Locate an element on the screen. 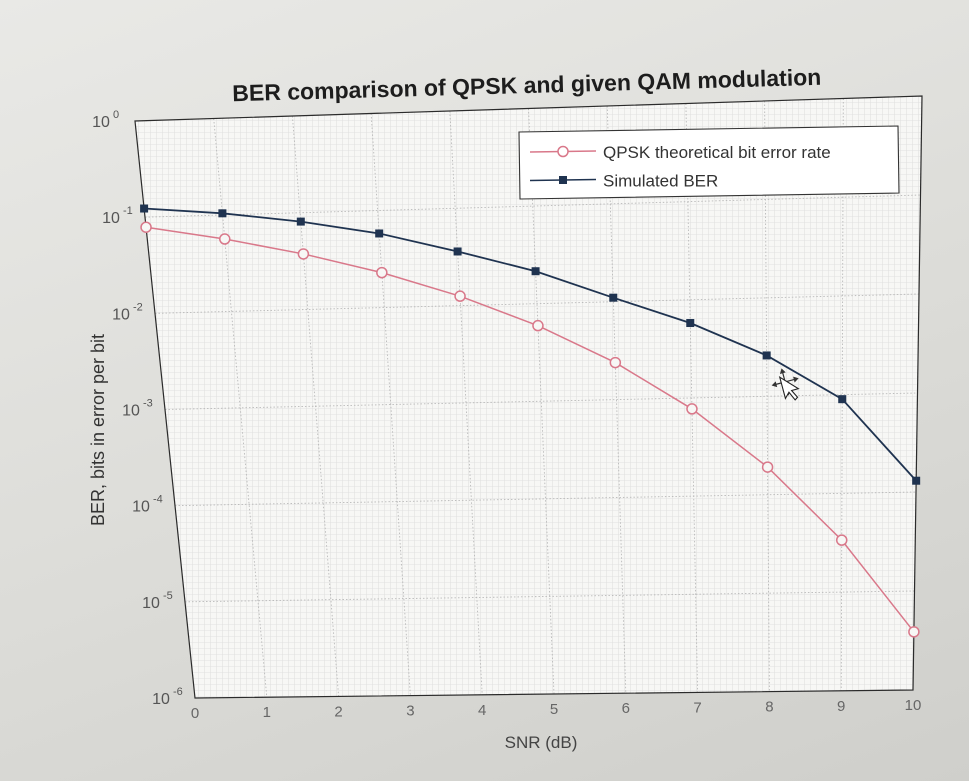 The width and height of the screenshot is (969, 781). y-tick-label: 10 -4 is located at coordinates (147, 505).